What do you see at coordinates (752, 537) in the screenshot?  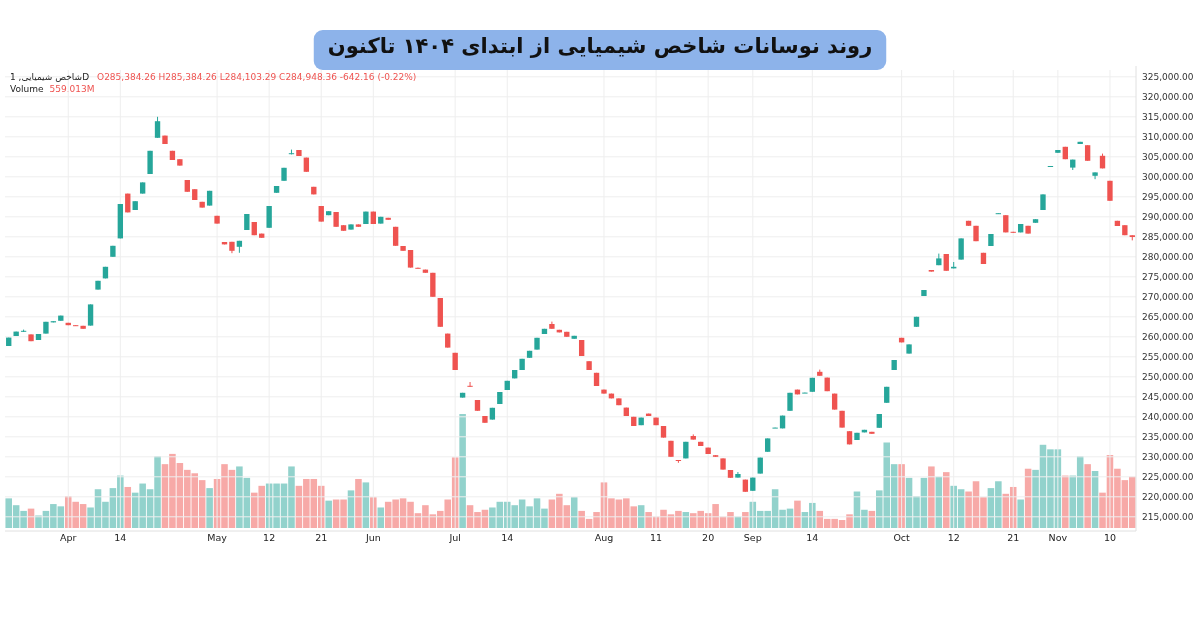 I see `x-tick-label: Sep` at bounding box center [752, 537].